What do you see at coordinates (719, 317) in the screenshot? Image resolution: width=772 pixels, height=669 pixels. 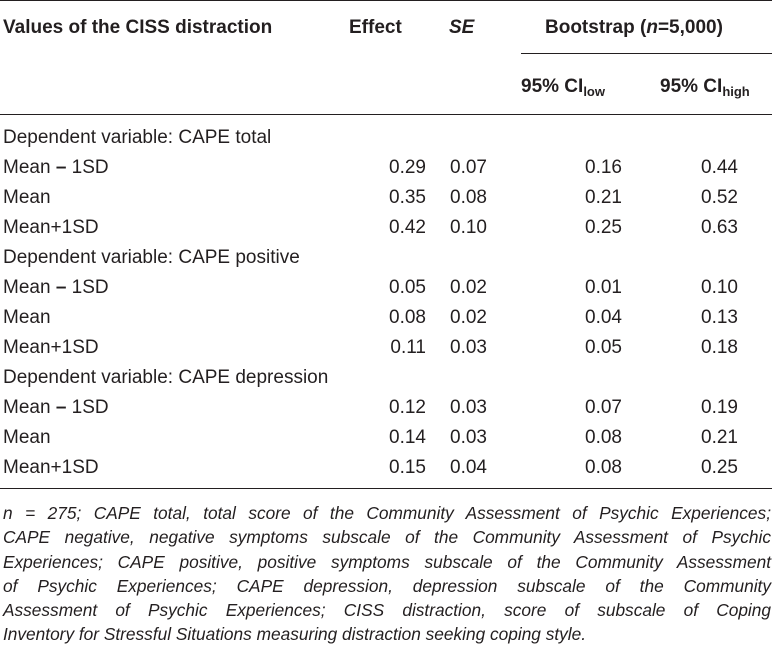 I see `ci-high-value: 0.13` at bounding box center [719, 317].